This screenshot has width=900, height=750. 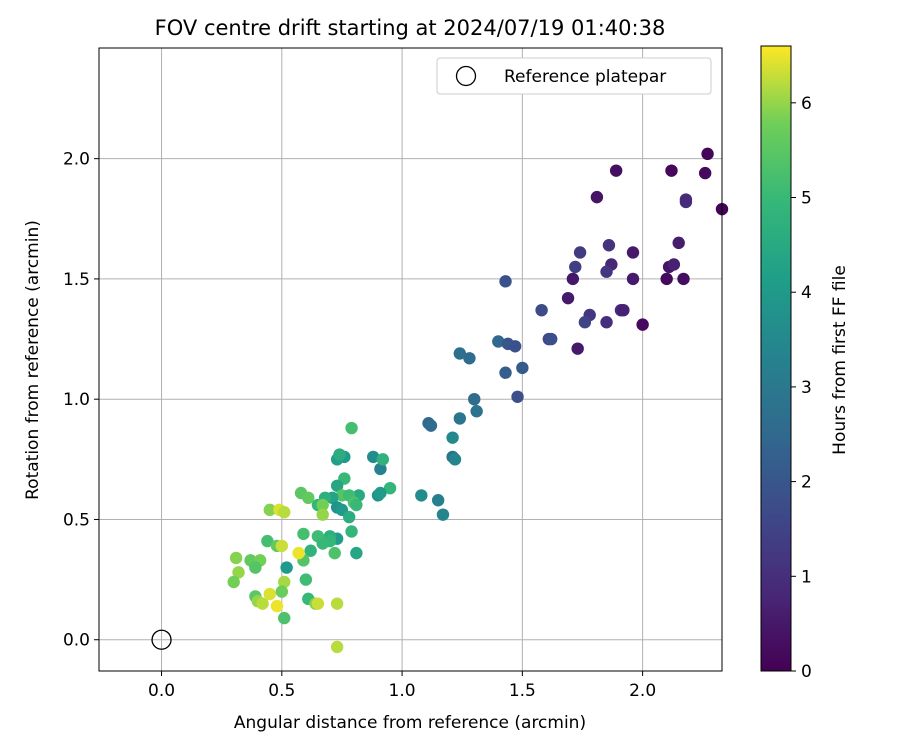 I want to click on x-ticks: 0.0 0.5 1.0 1.5 2.0, so click(x=402, y=686).